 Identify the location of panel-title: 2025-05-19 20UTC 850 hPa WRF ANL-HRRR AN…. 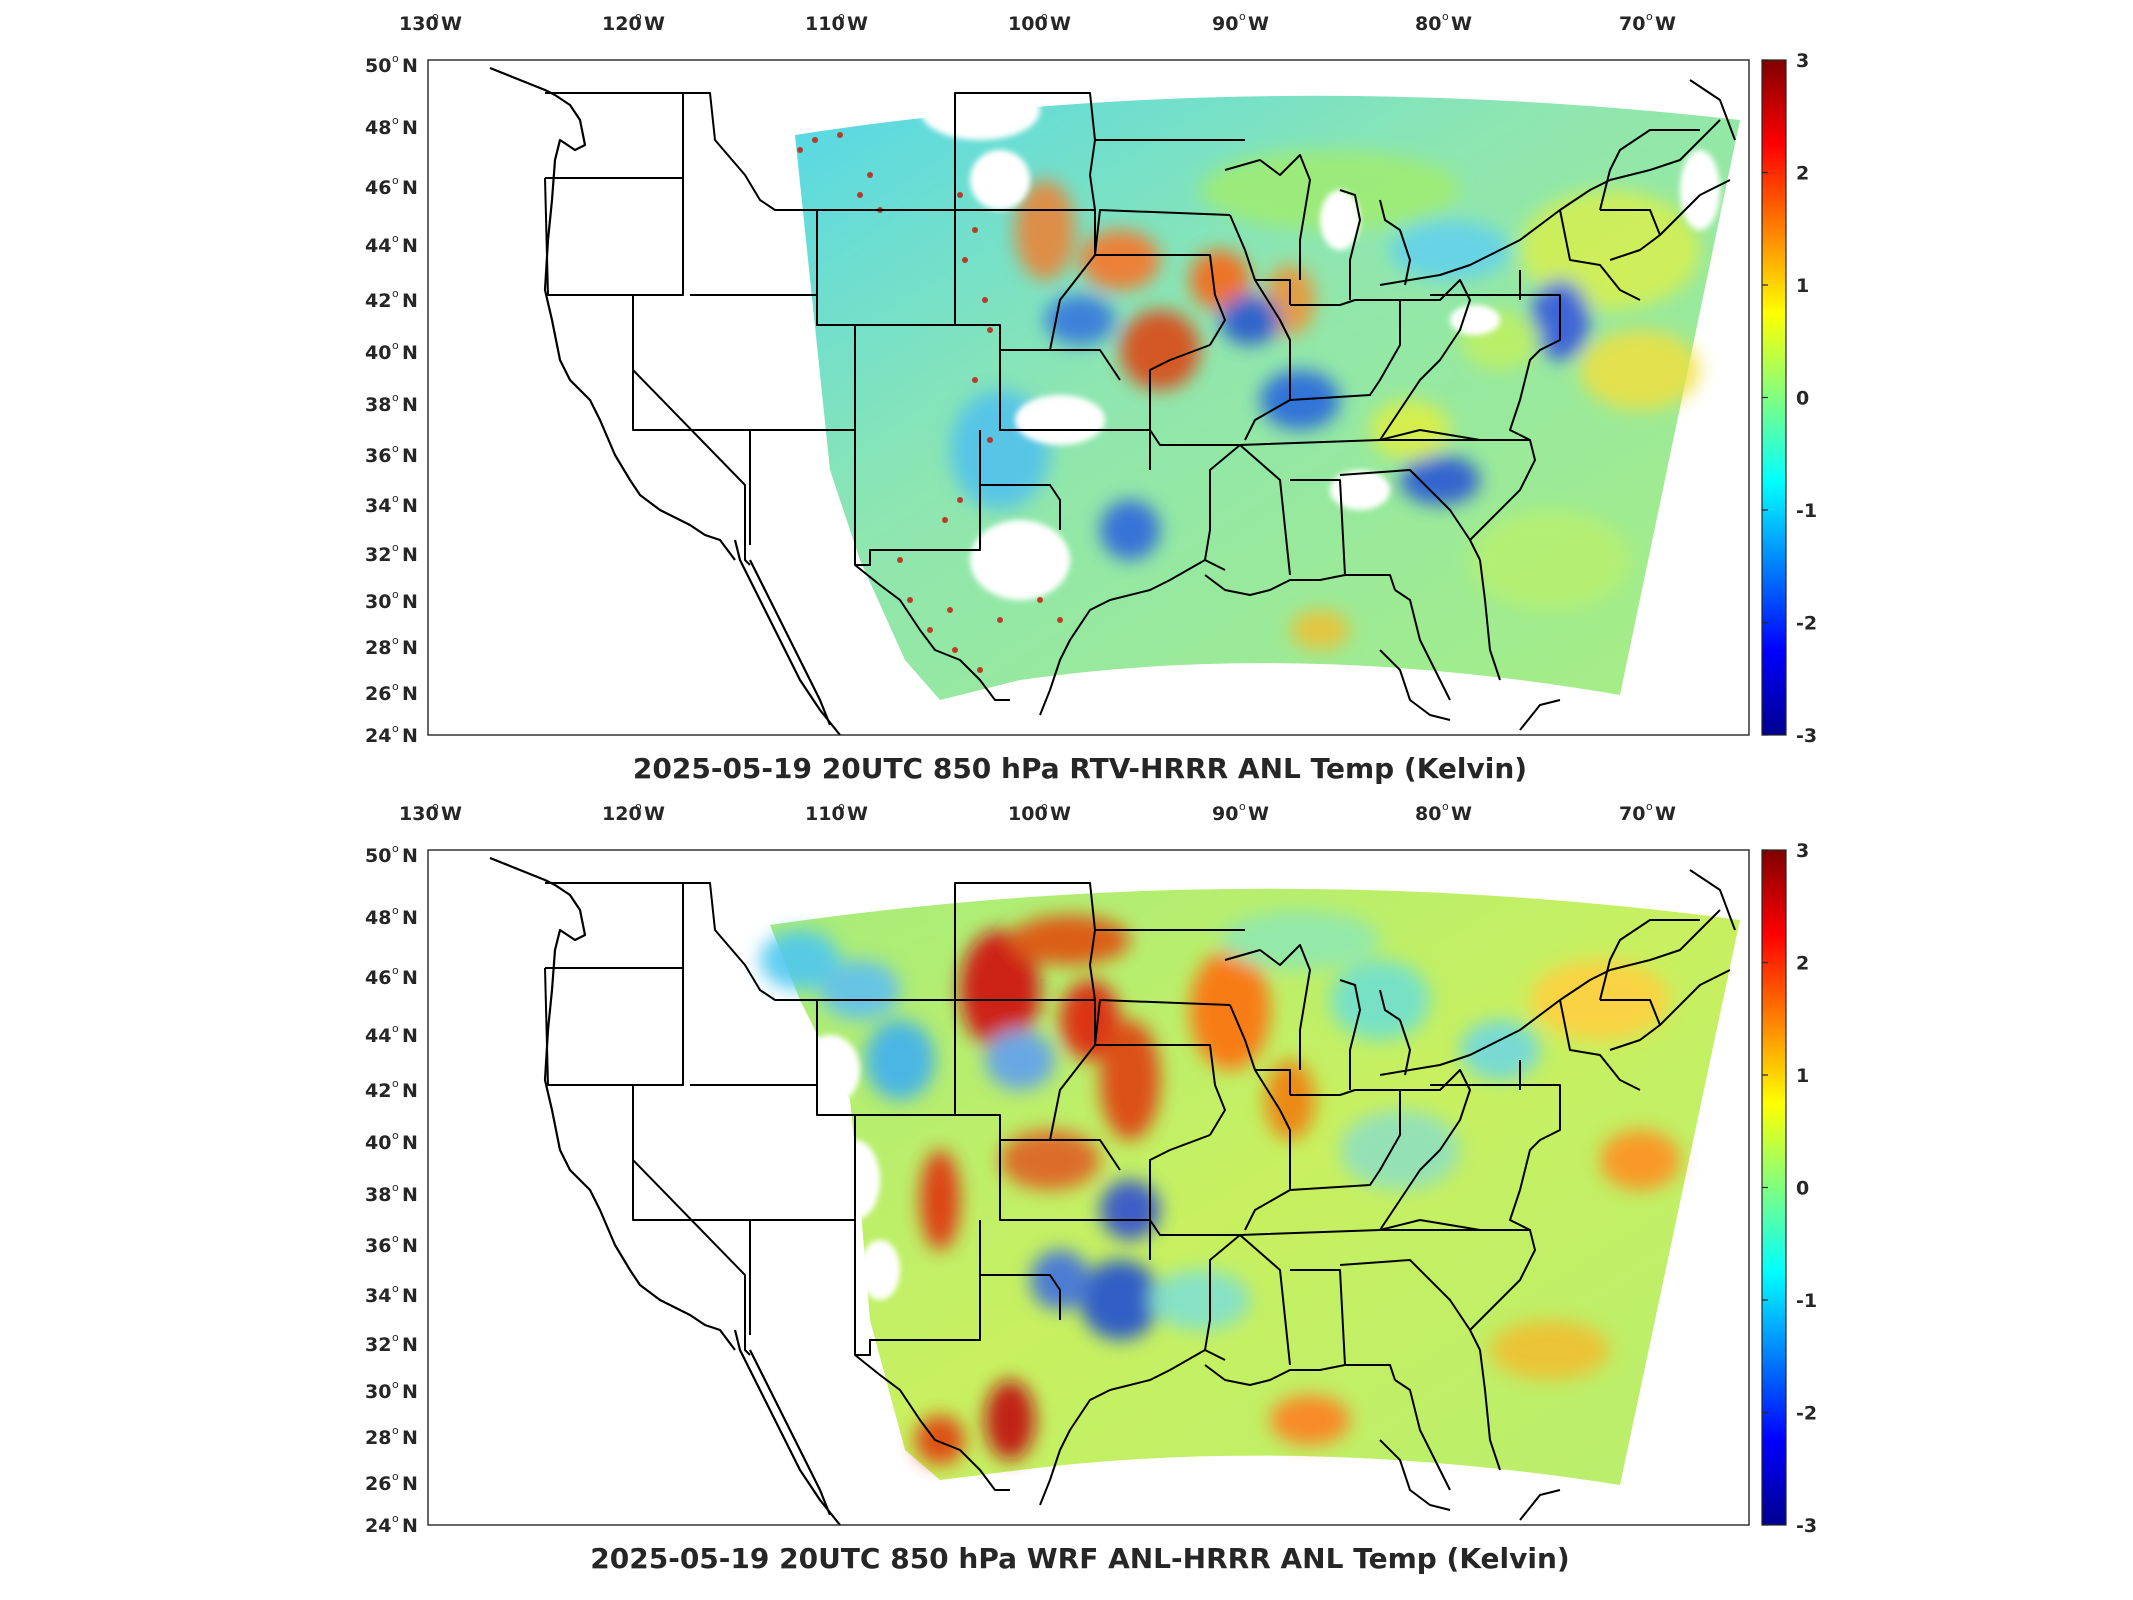
(1079, 1558).